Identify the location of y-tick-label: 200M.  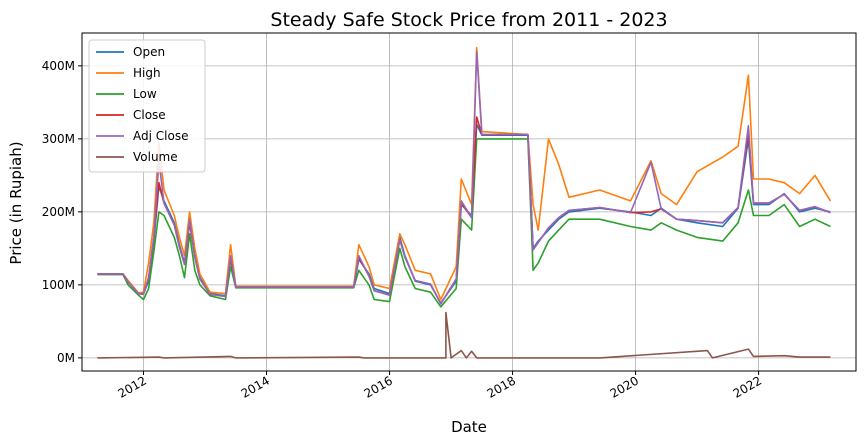
(58, 212).